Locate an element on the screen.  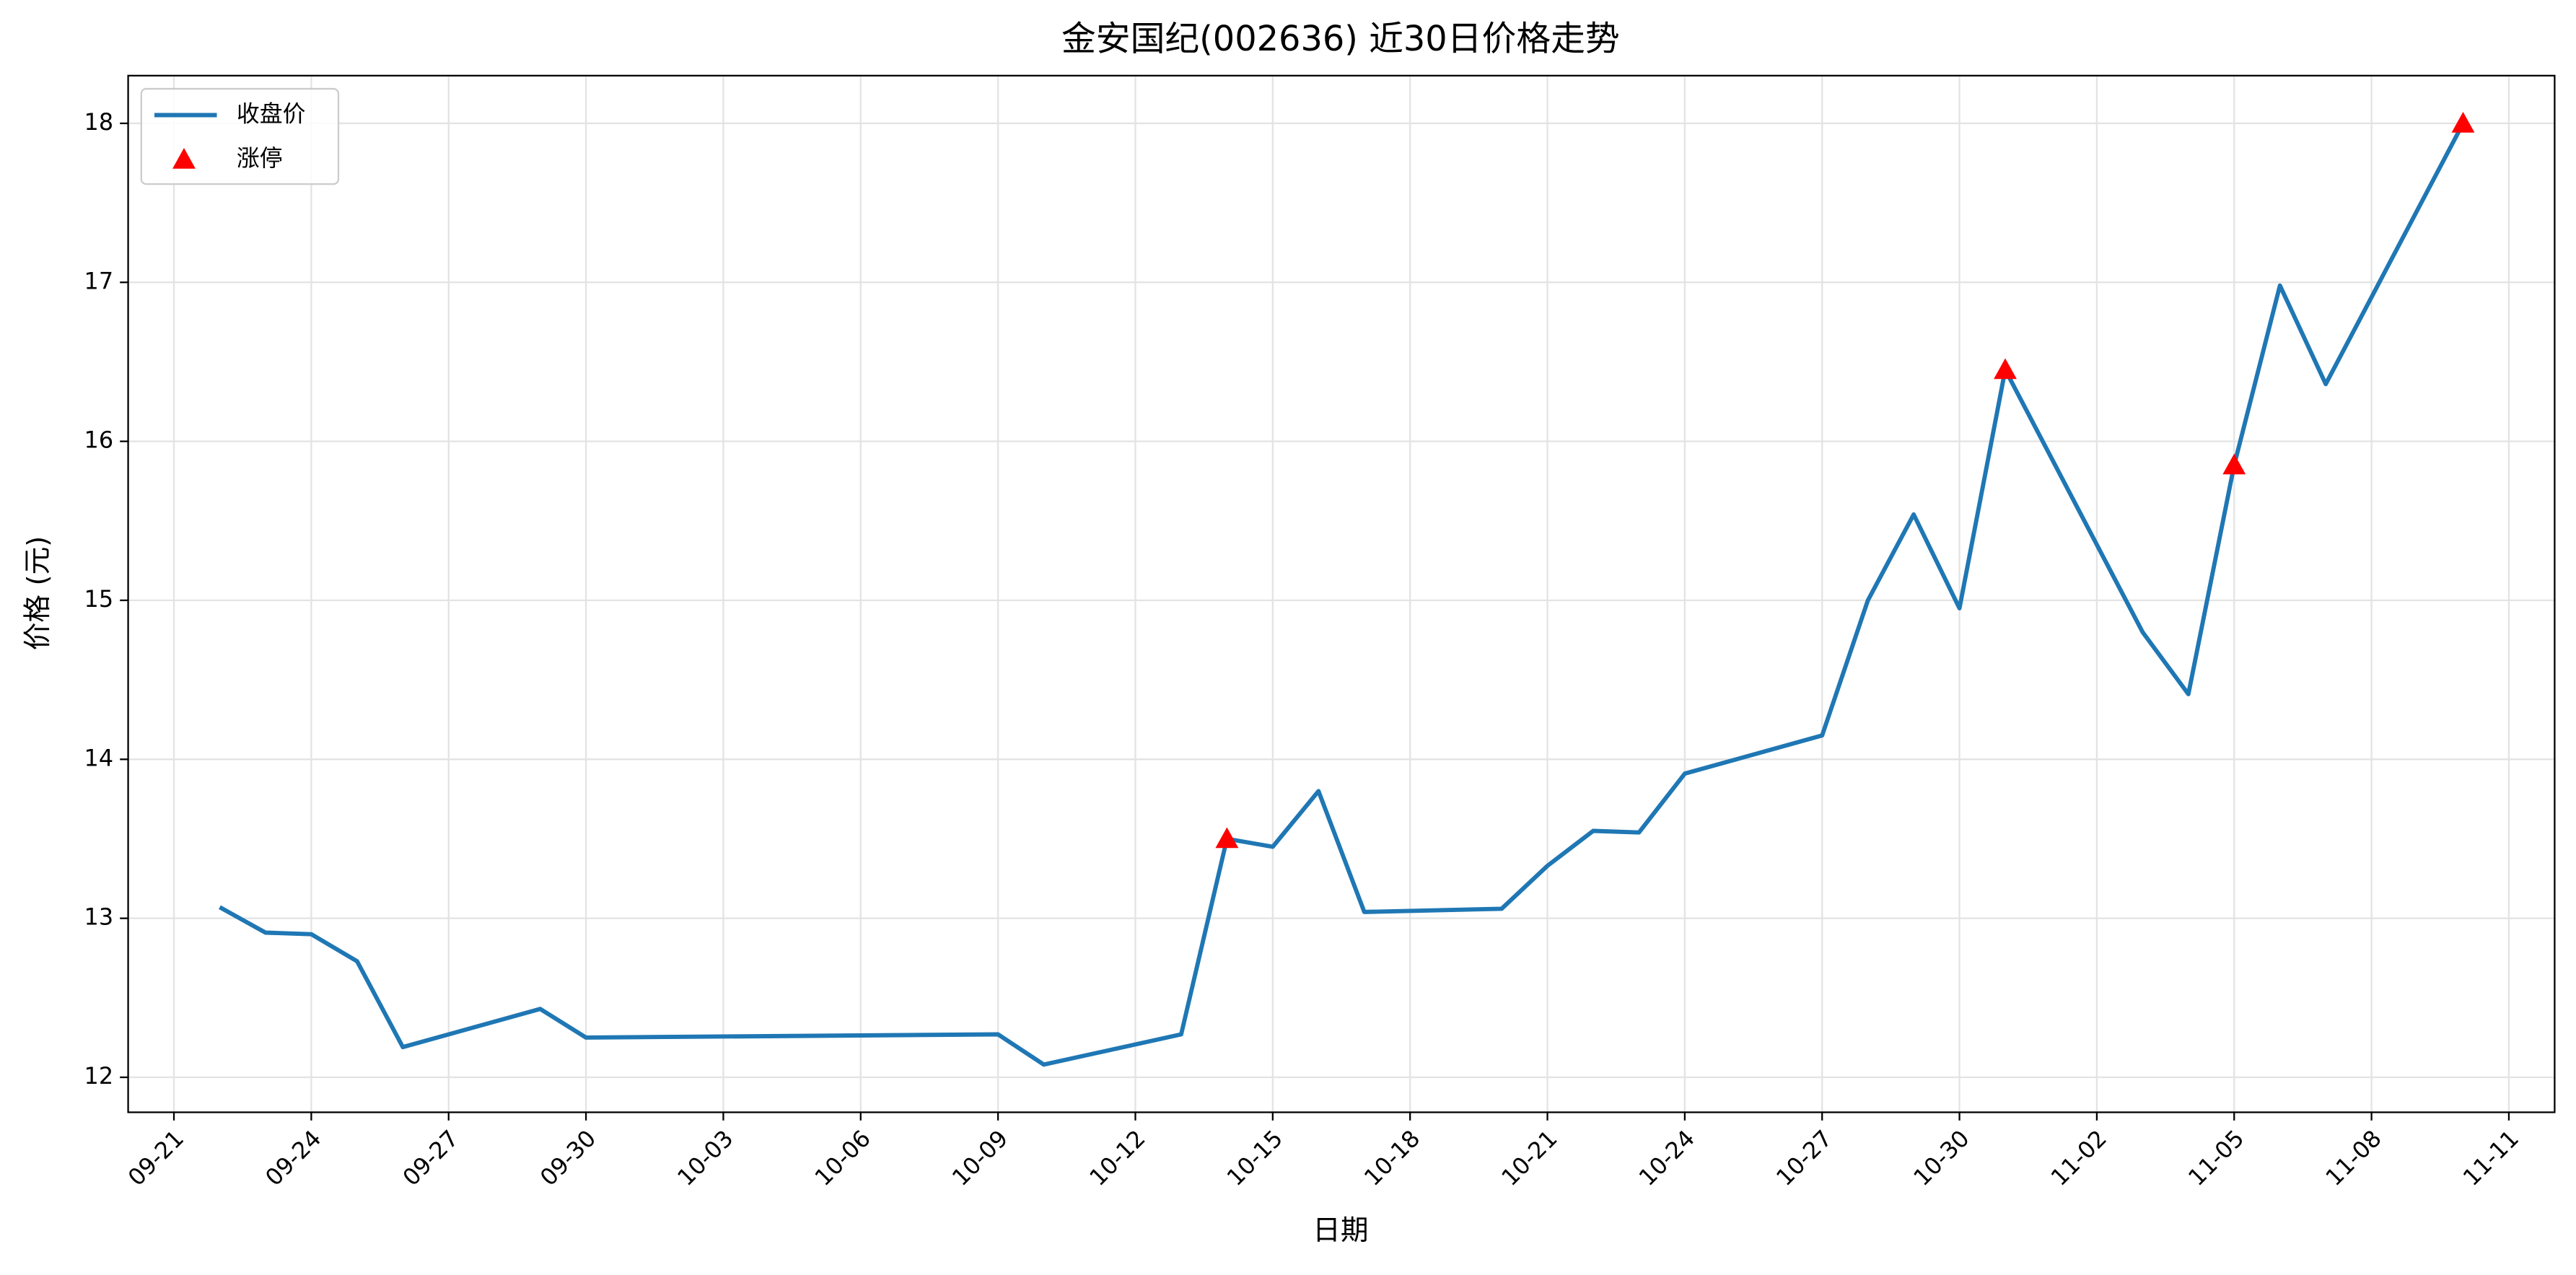
y-tick-label: 15 is located at coordinates (99, 599).